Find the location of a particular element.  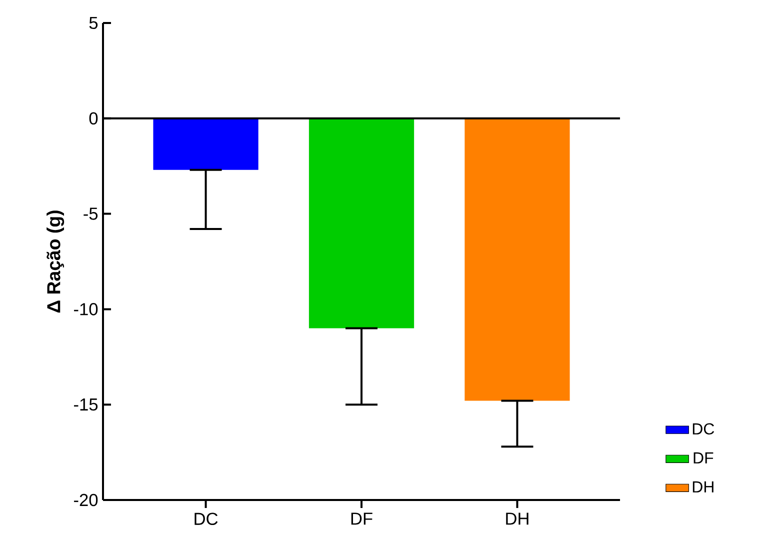

legend-label: DF is located at coordinates (704, 458).